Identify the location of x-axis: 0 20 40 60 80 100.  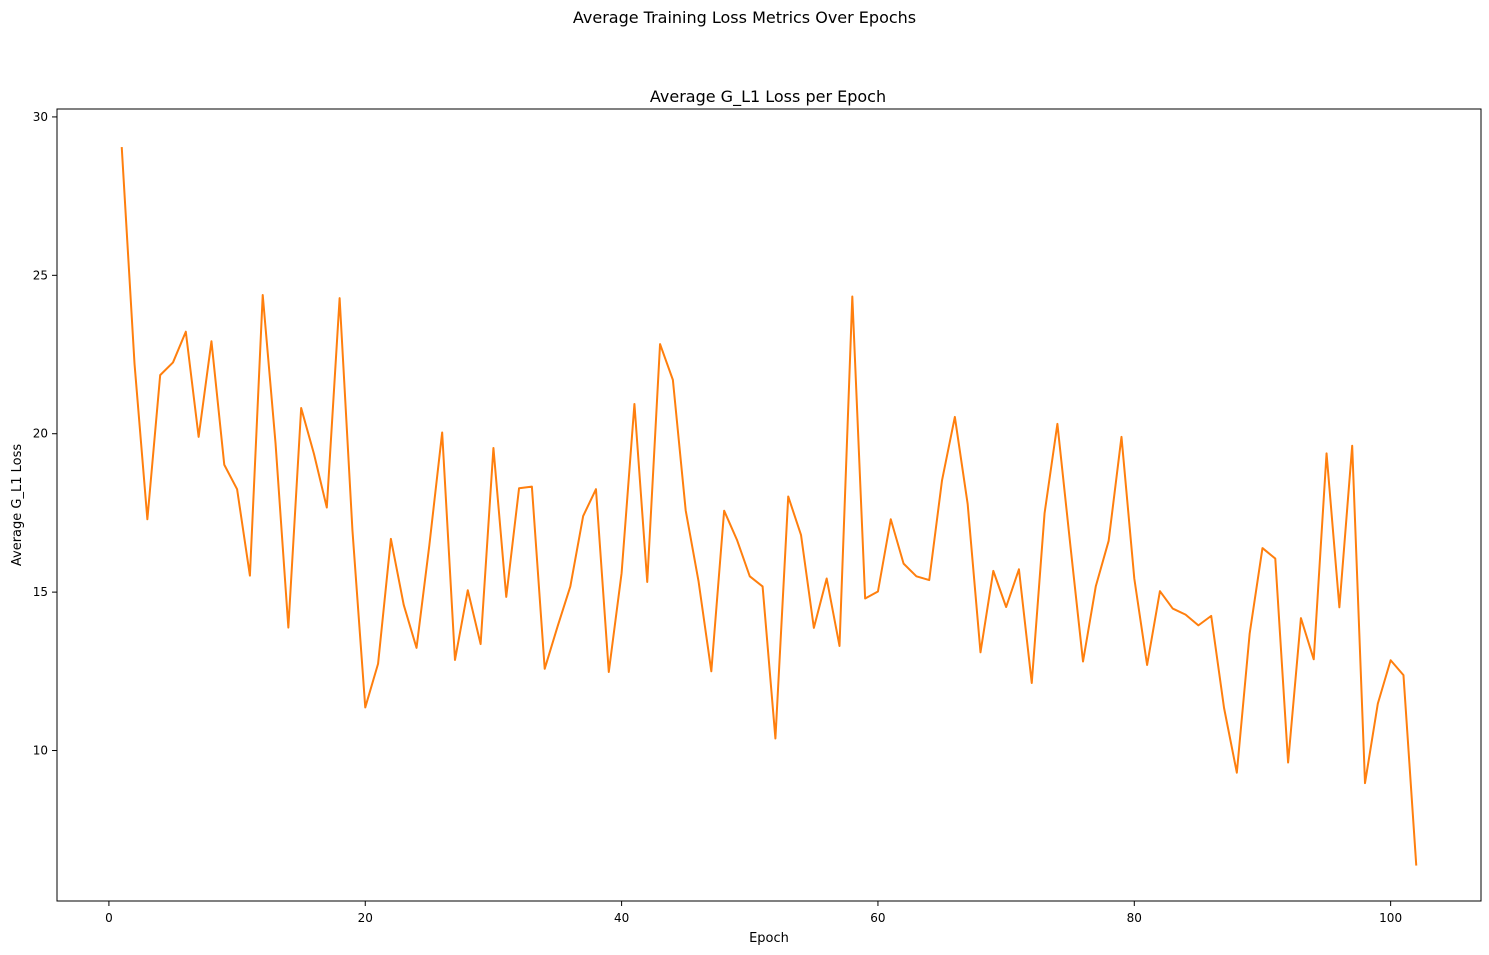
(753, 913).